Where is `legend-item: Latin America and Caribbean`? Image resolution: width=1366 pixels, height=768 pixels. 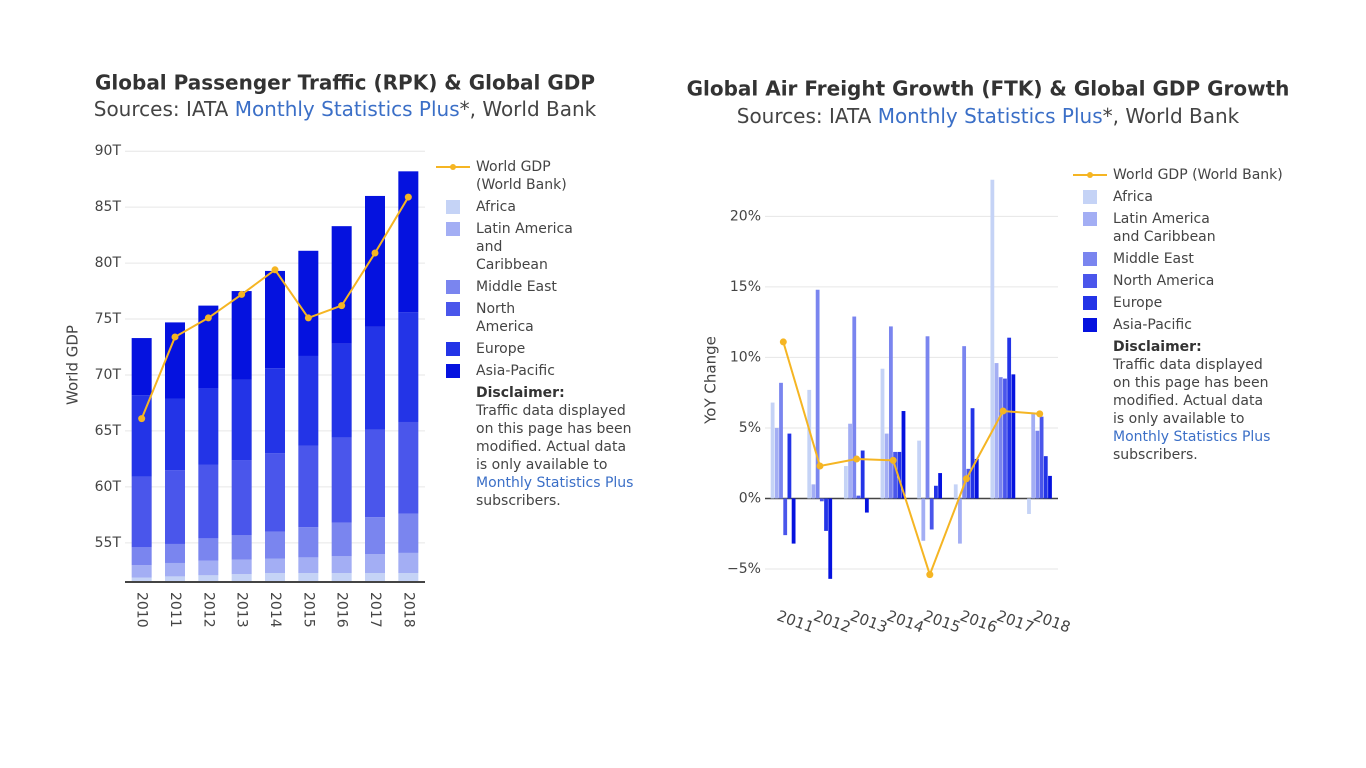
legend-item: Latin America and Caribbean is located at coordinates (534, 247).